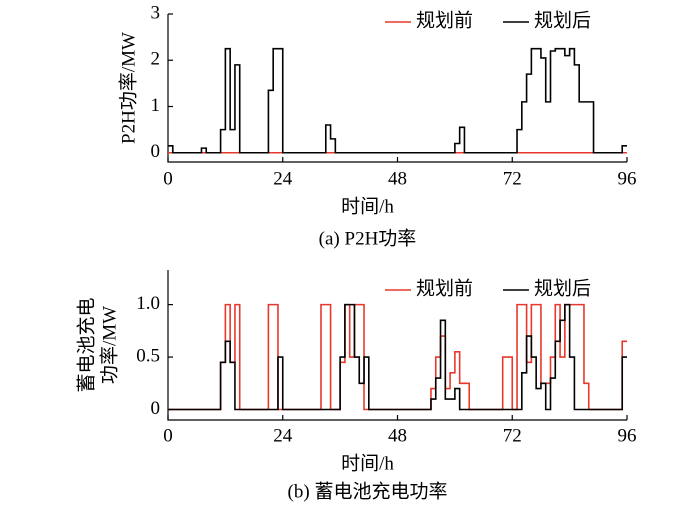 The width and height of the screenshot is (700, 509). What do you see at coordinates (368, 491) in the screenshot?
I see `caption: (b) 蓄电池充电功率` at bounding box center [368, 491].